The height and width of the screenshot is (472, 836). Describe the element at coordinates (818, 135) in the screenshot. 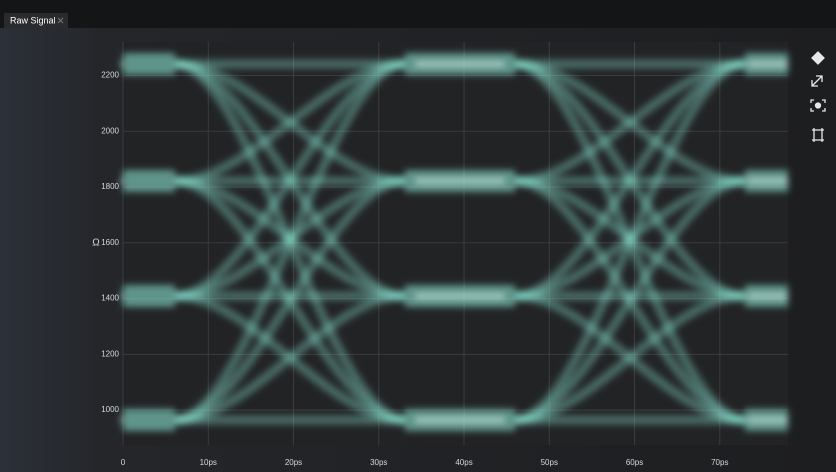

I see `zoom-box-button` at that location.